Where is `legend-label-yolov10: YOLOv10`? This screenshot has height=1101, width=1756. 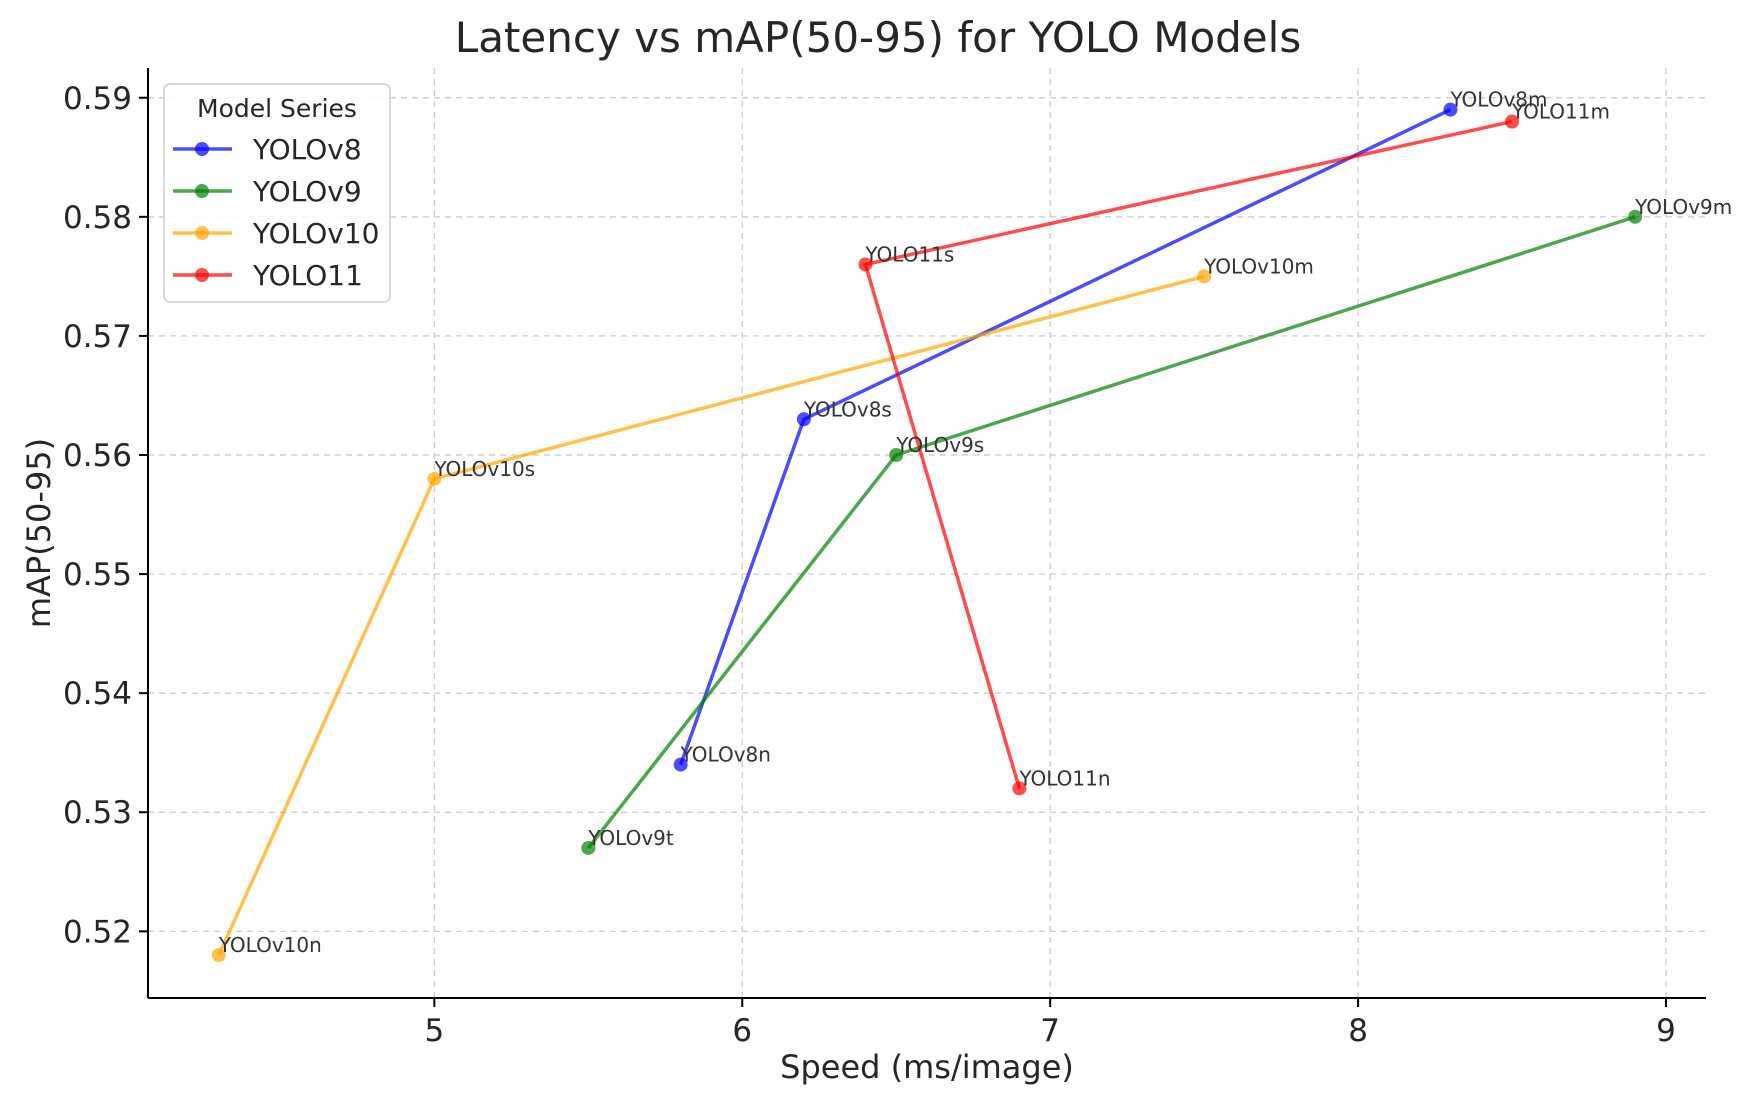
legend-label-yolov10: YOLOv10 is located at coordinates (315, 233).